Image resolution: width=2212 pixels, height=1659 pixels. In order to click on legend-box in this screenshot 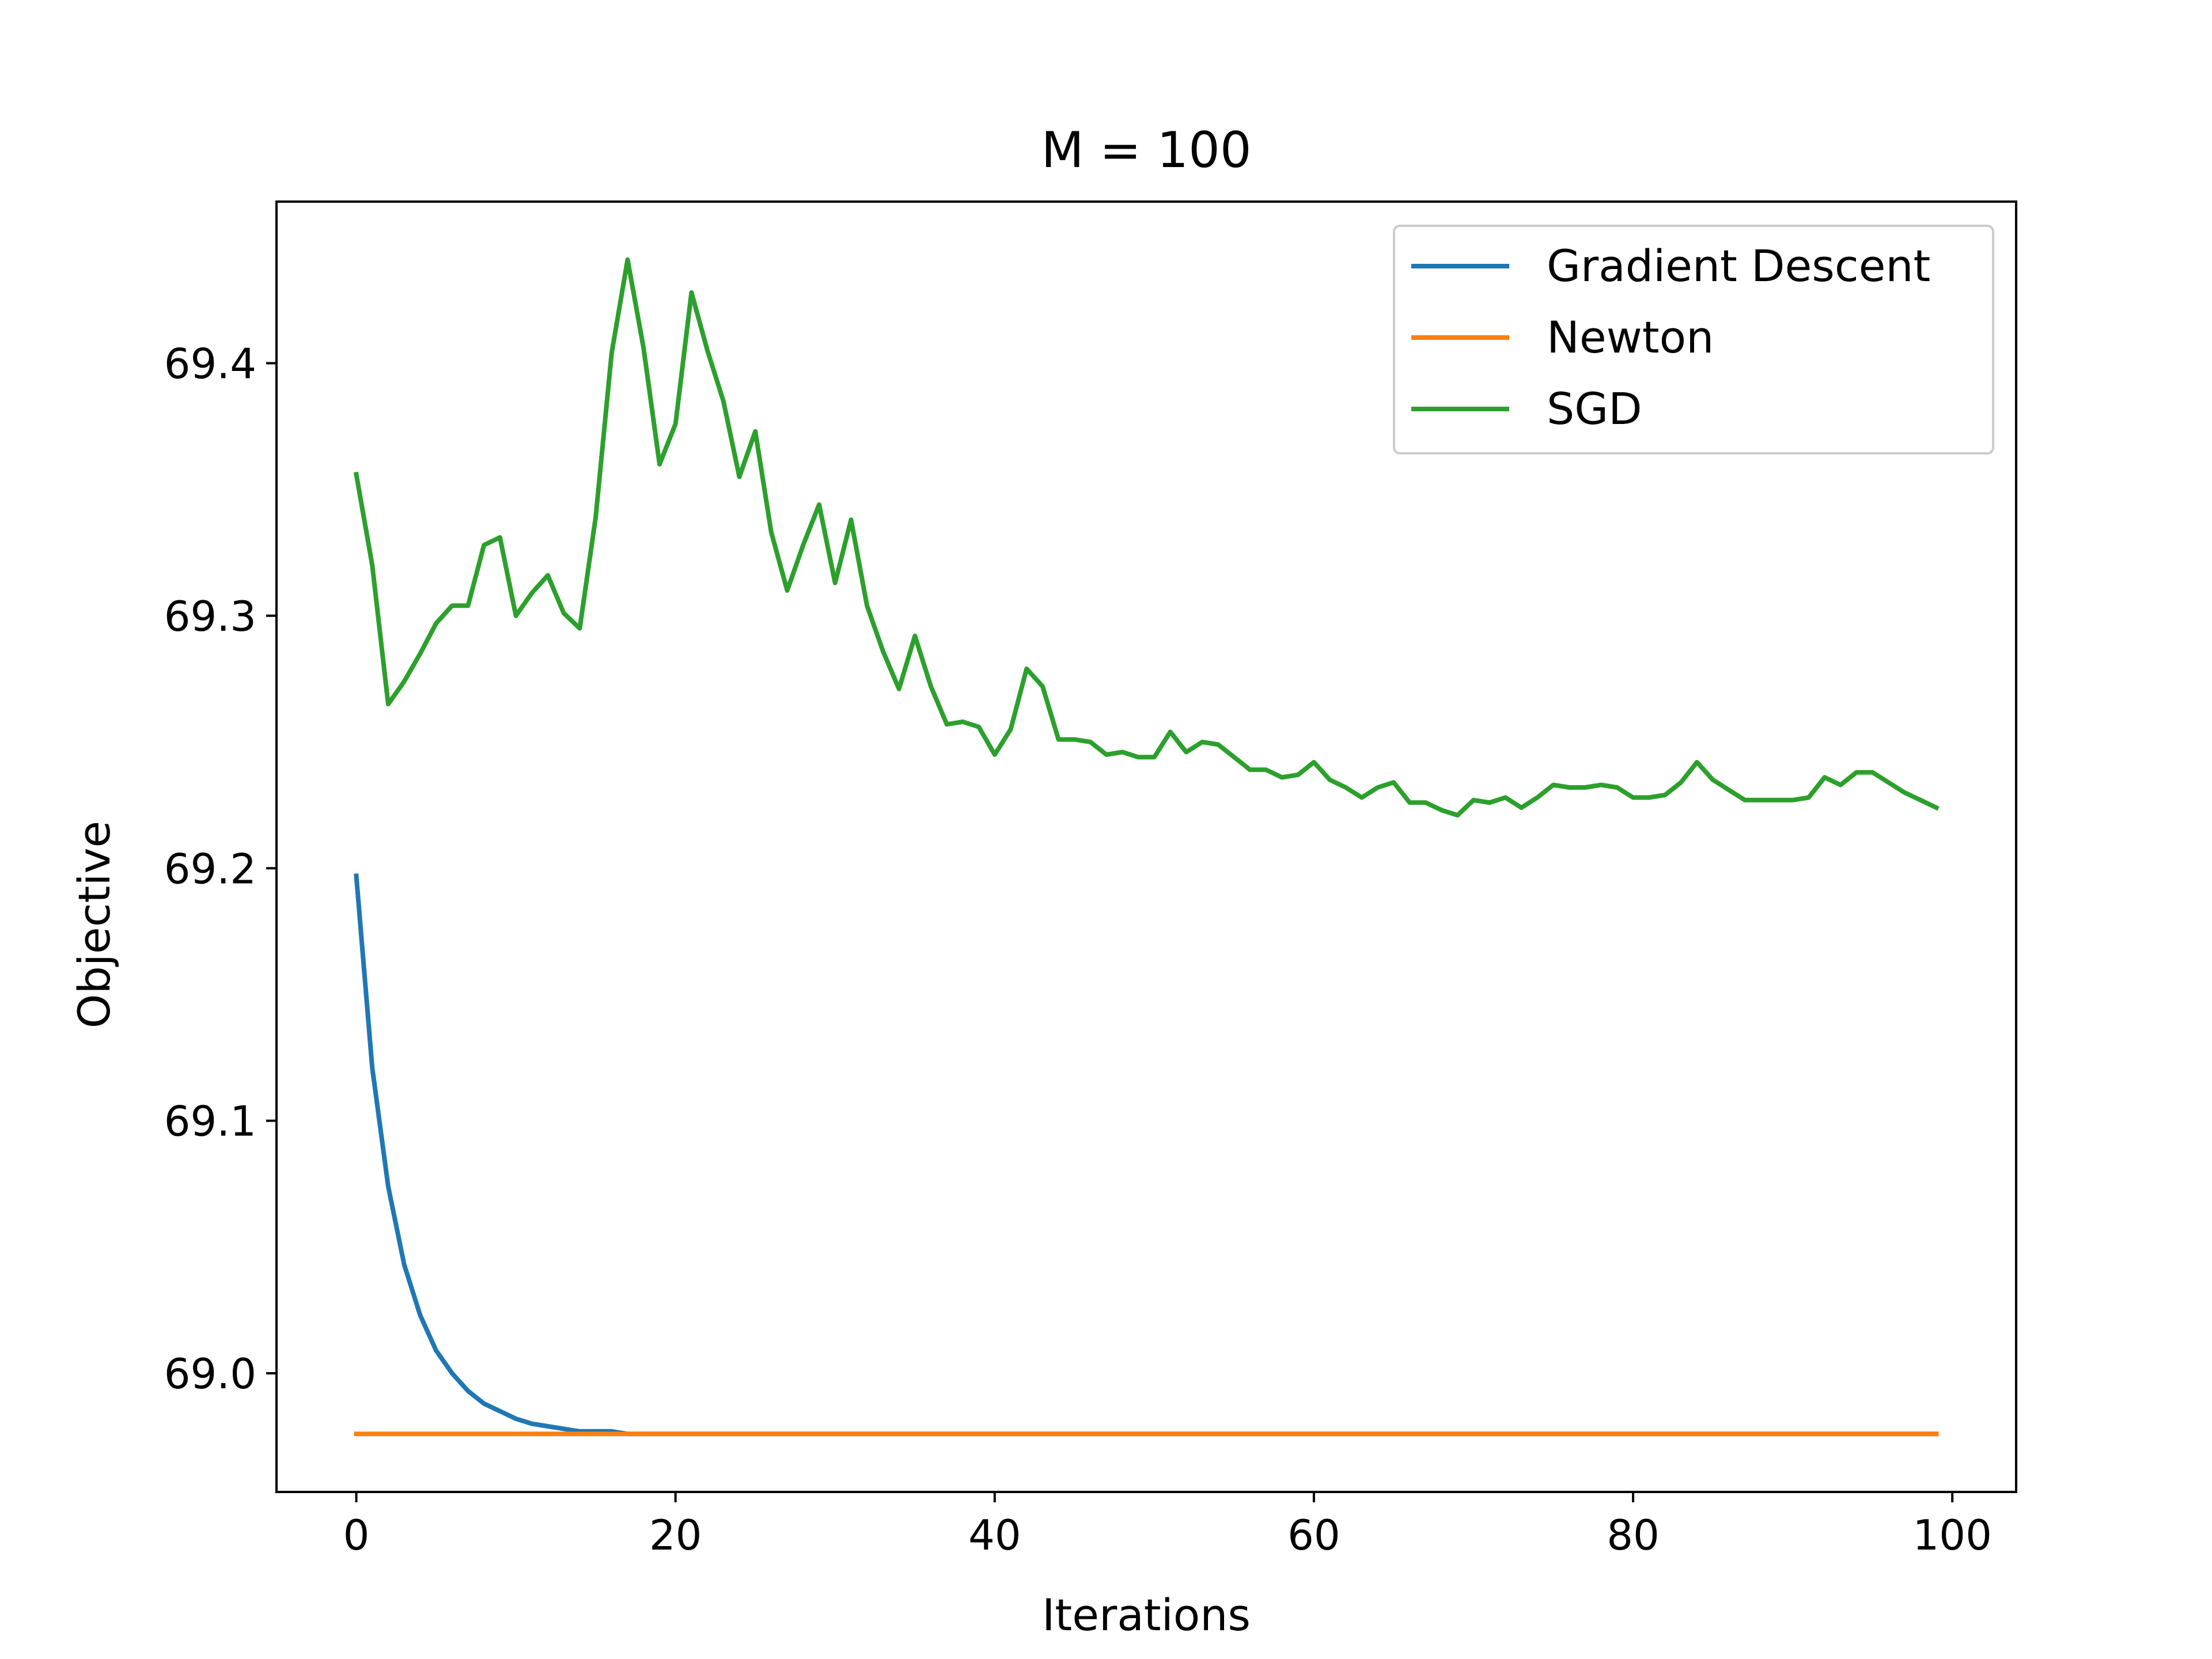, I will do `click(1693, 339)`.